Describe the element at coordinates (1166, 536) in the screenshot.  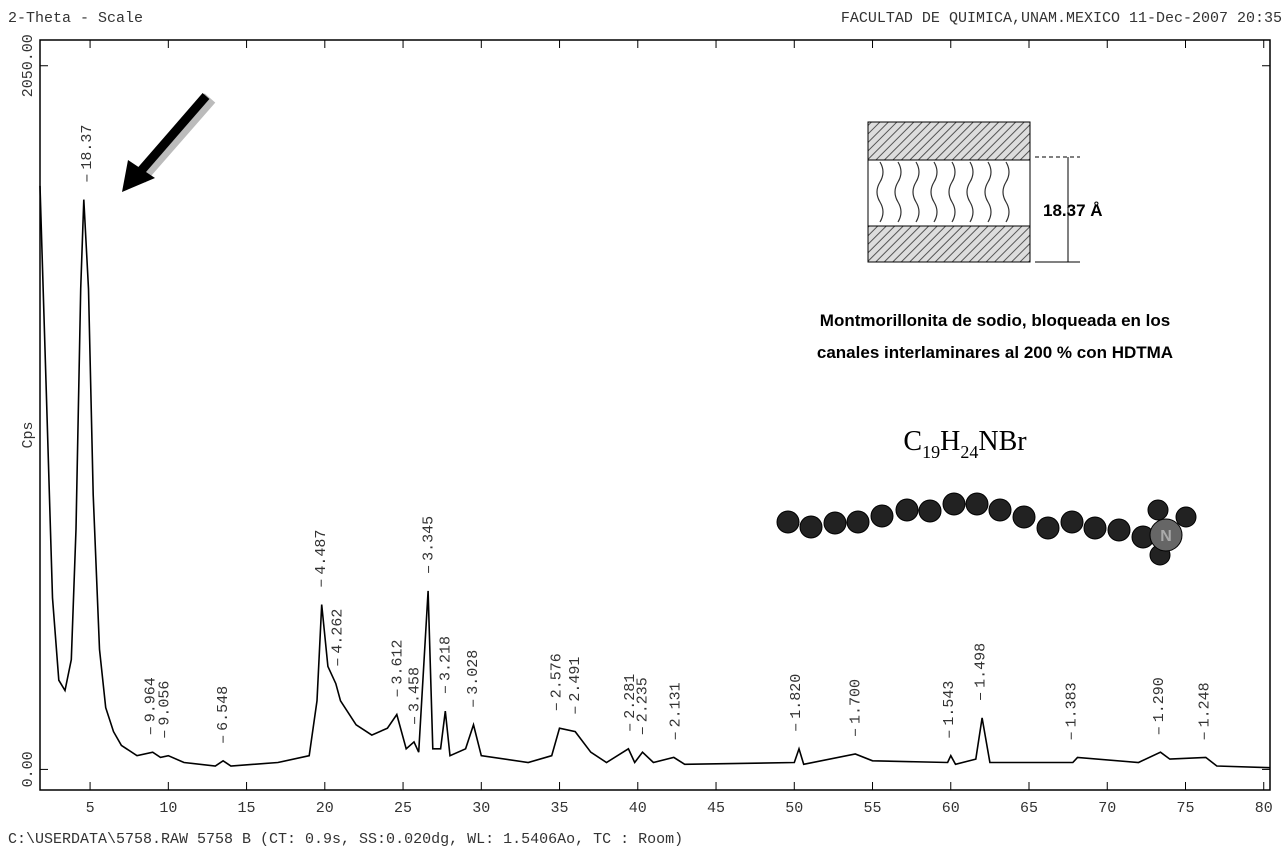
I see `atom-label: N` at that location.